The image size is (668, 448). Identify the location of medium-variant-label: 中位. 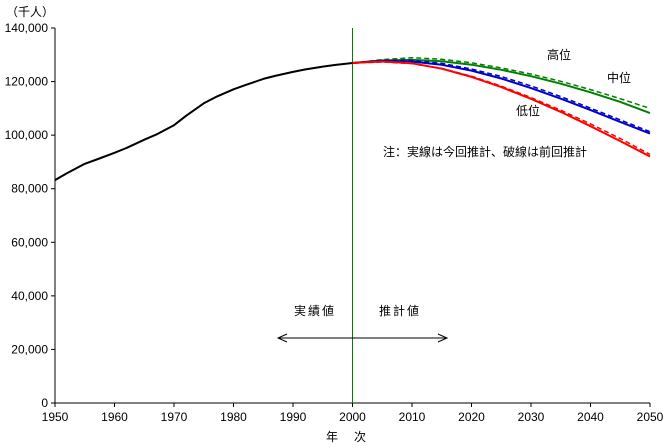
(619, 78).